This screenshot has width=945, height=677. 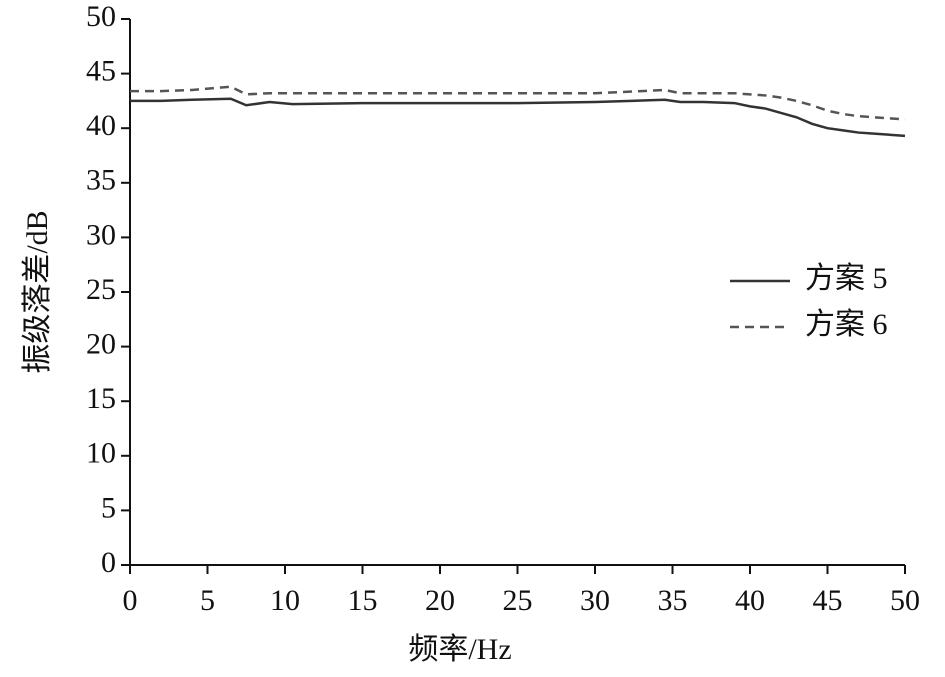 I want to click on y-tick-label: 5, so click(x=108, y=507).